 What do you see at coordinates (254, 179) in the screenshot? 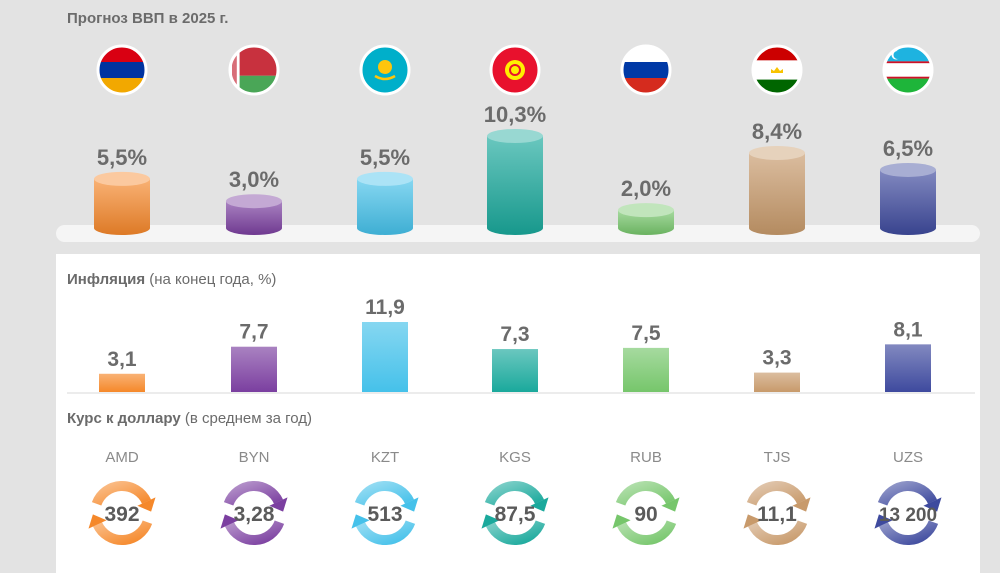
I see `gdp-value-label: 3,0%` at bounding box center [254, 179].